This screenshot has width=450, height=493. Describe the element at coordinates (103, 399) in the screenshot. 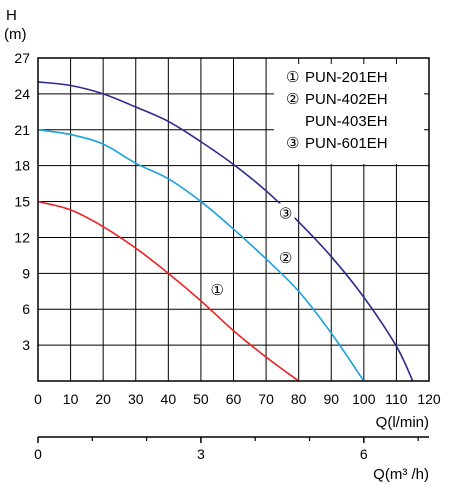

I see `x-tick-label-20: 20` at that location.